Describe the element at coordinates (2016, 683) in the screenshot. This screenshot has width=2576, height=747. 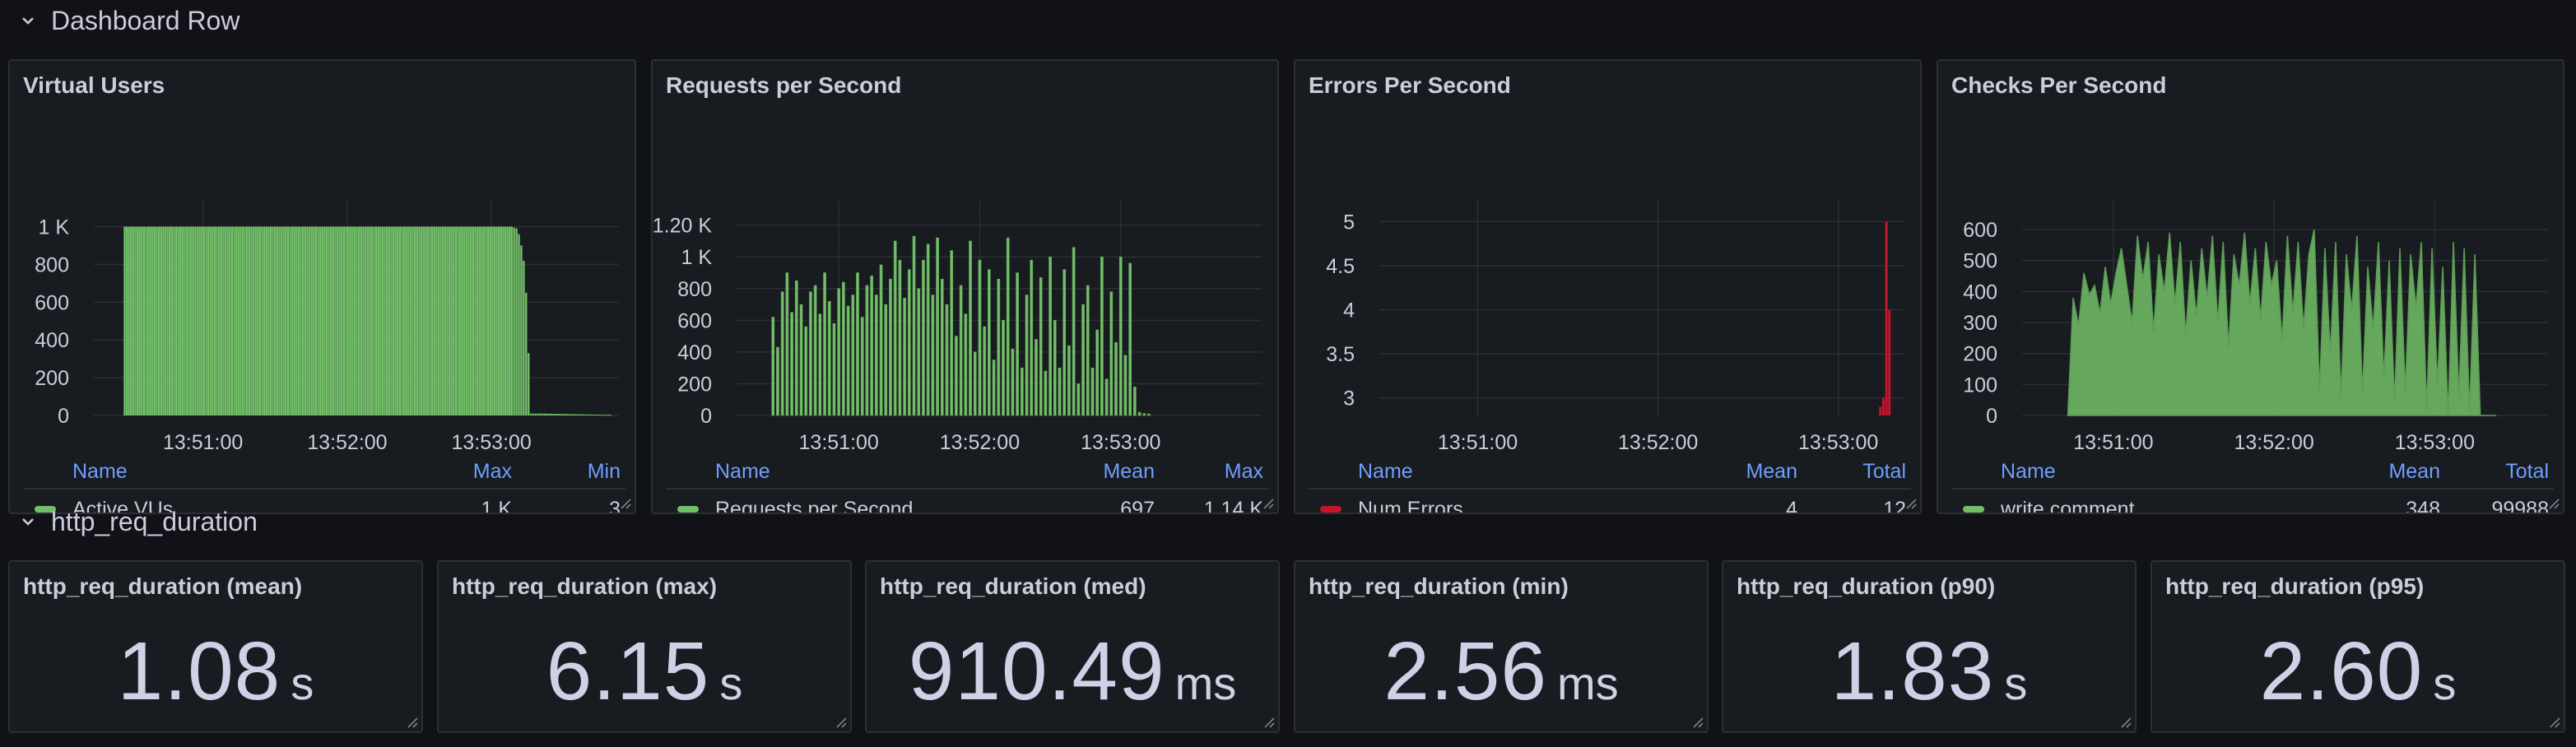
I see `stat-unit: s` at that location.